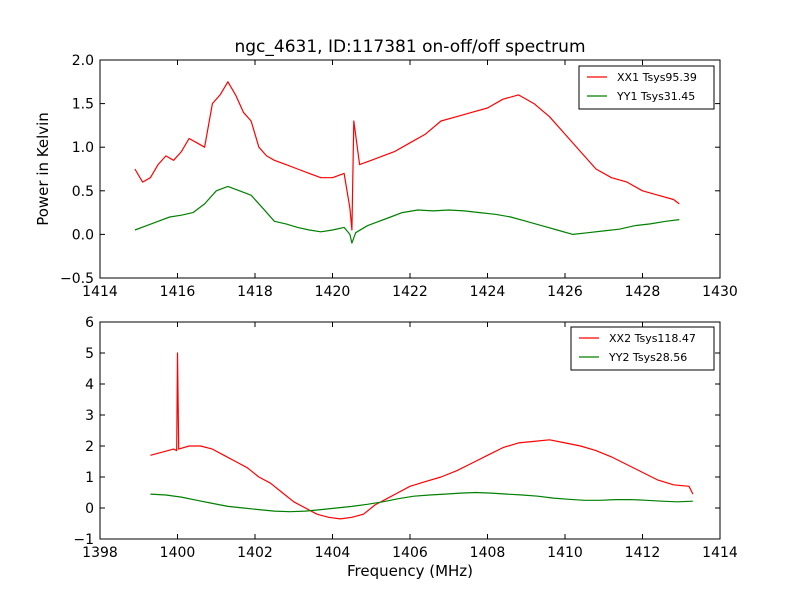 This screenshot has height=600, width=800. What do you see at coordinates (410, 553) in the screenshot?
I see `bottom-plot-x-tick-label: 1406` at bounding box center [410, 553].